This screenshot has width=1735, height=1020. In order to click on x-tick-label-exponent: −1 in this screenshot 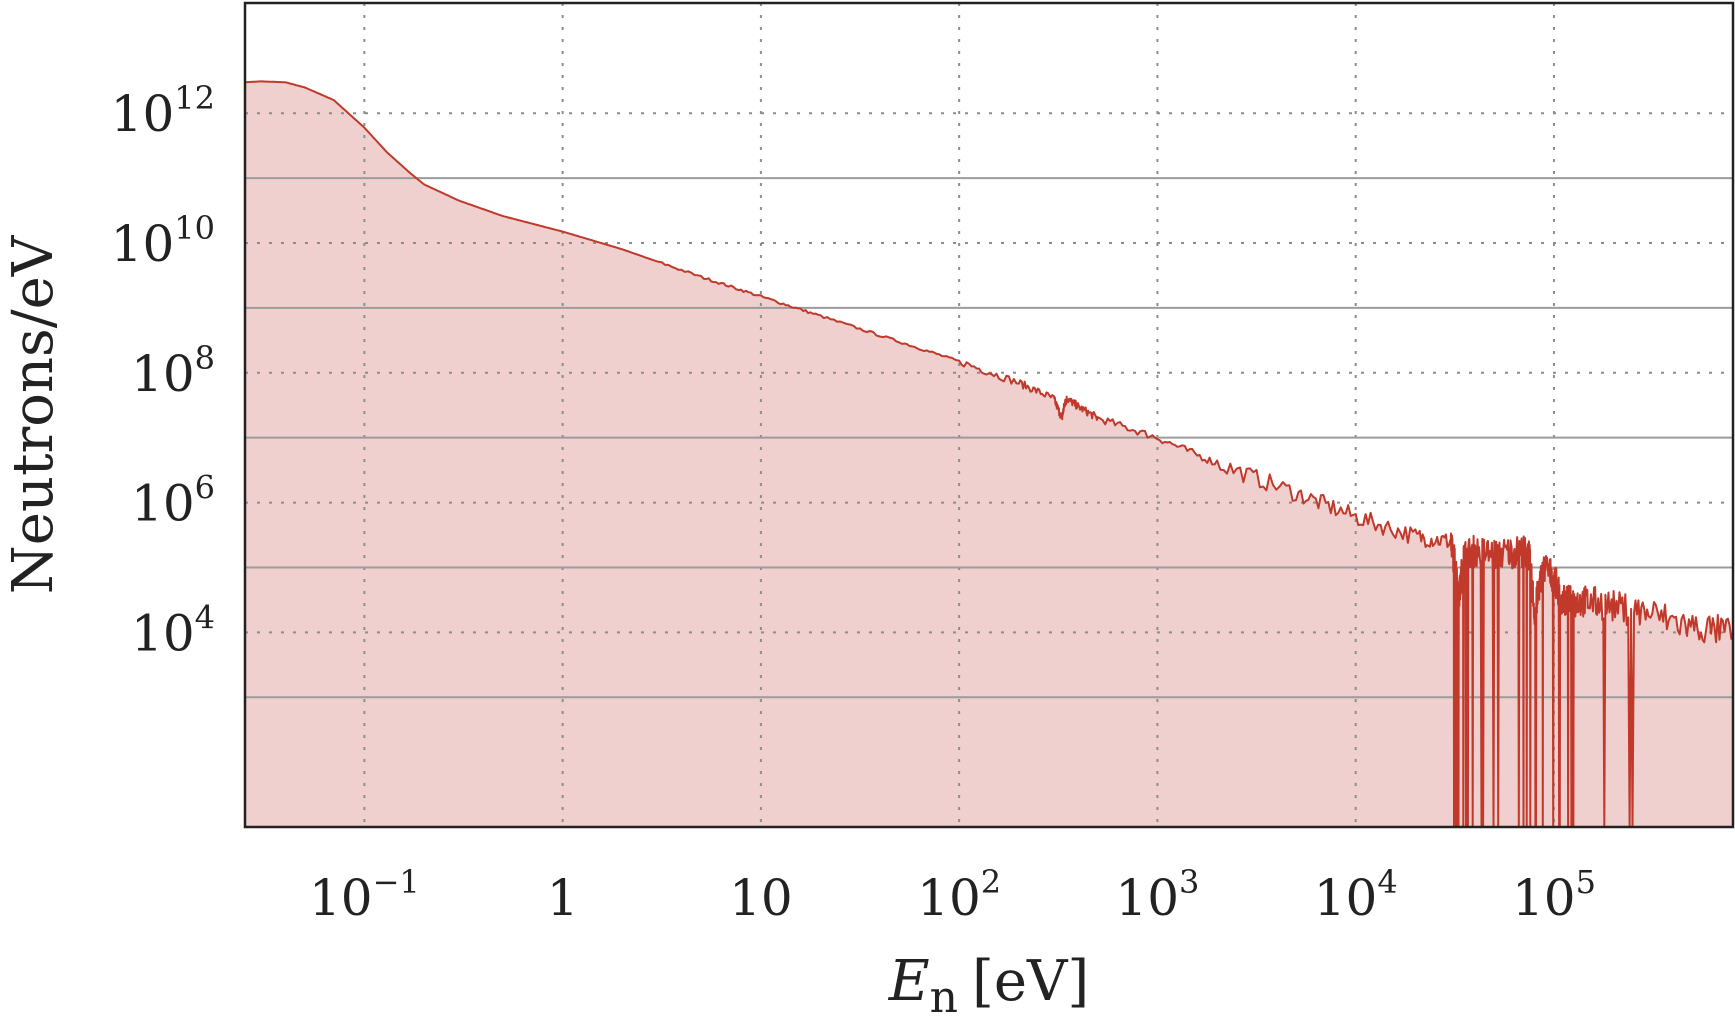, I will do `click(396, 882)`.